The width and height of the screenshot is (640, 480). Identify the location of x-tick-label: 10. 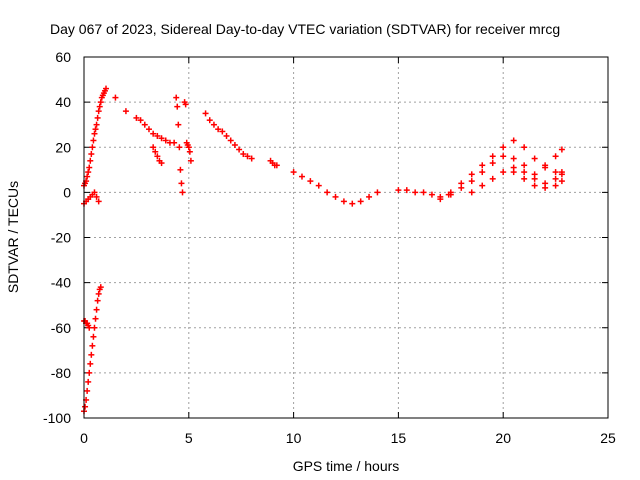
(294, 438).